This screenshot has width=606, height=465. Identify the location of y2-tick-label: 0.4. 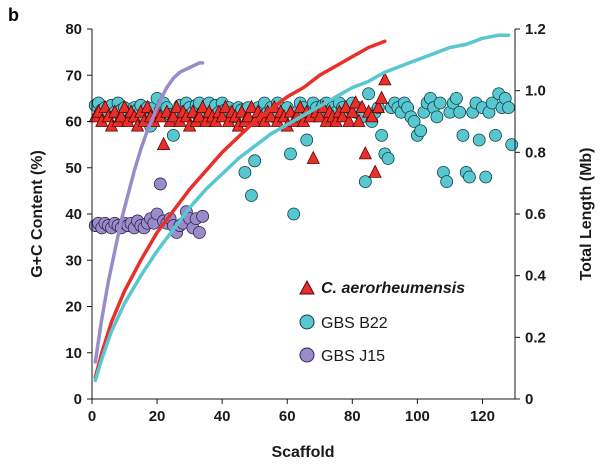
(536, 276).